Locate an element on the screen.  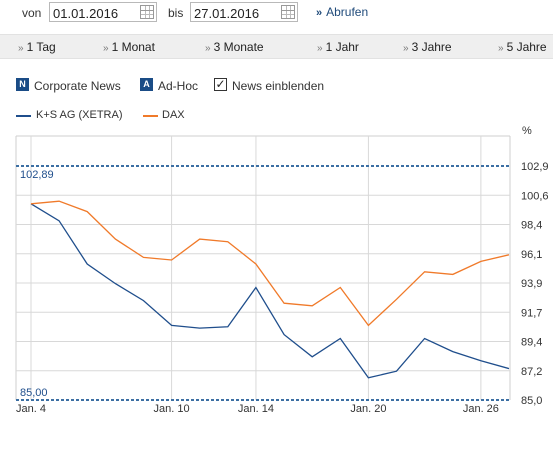
y-tick-label: 87,2 is located at coordinates (531, 372).